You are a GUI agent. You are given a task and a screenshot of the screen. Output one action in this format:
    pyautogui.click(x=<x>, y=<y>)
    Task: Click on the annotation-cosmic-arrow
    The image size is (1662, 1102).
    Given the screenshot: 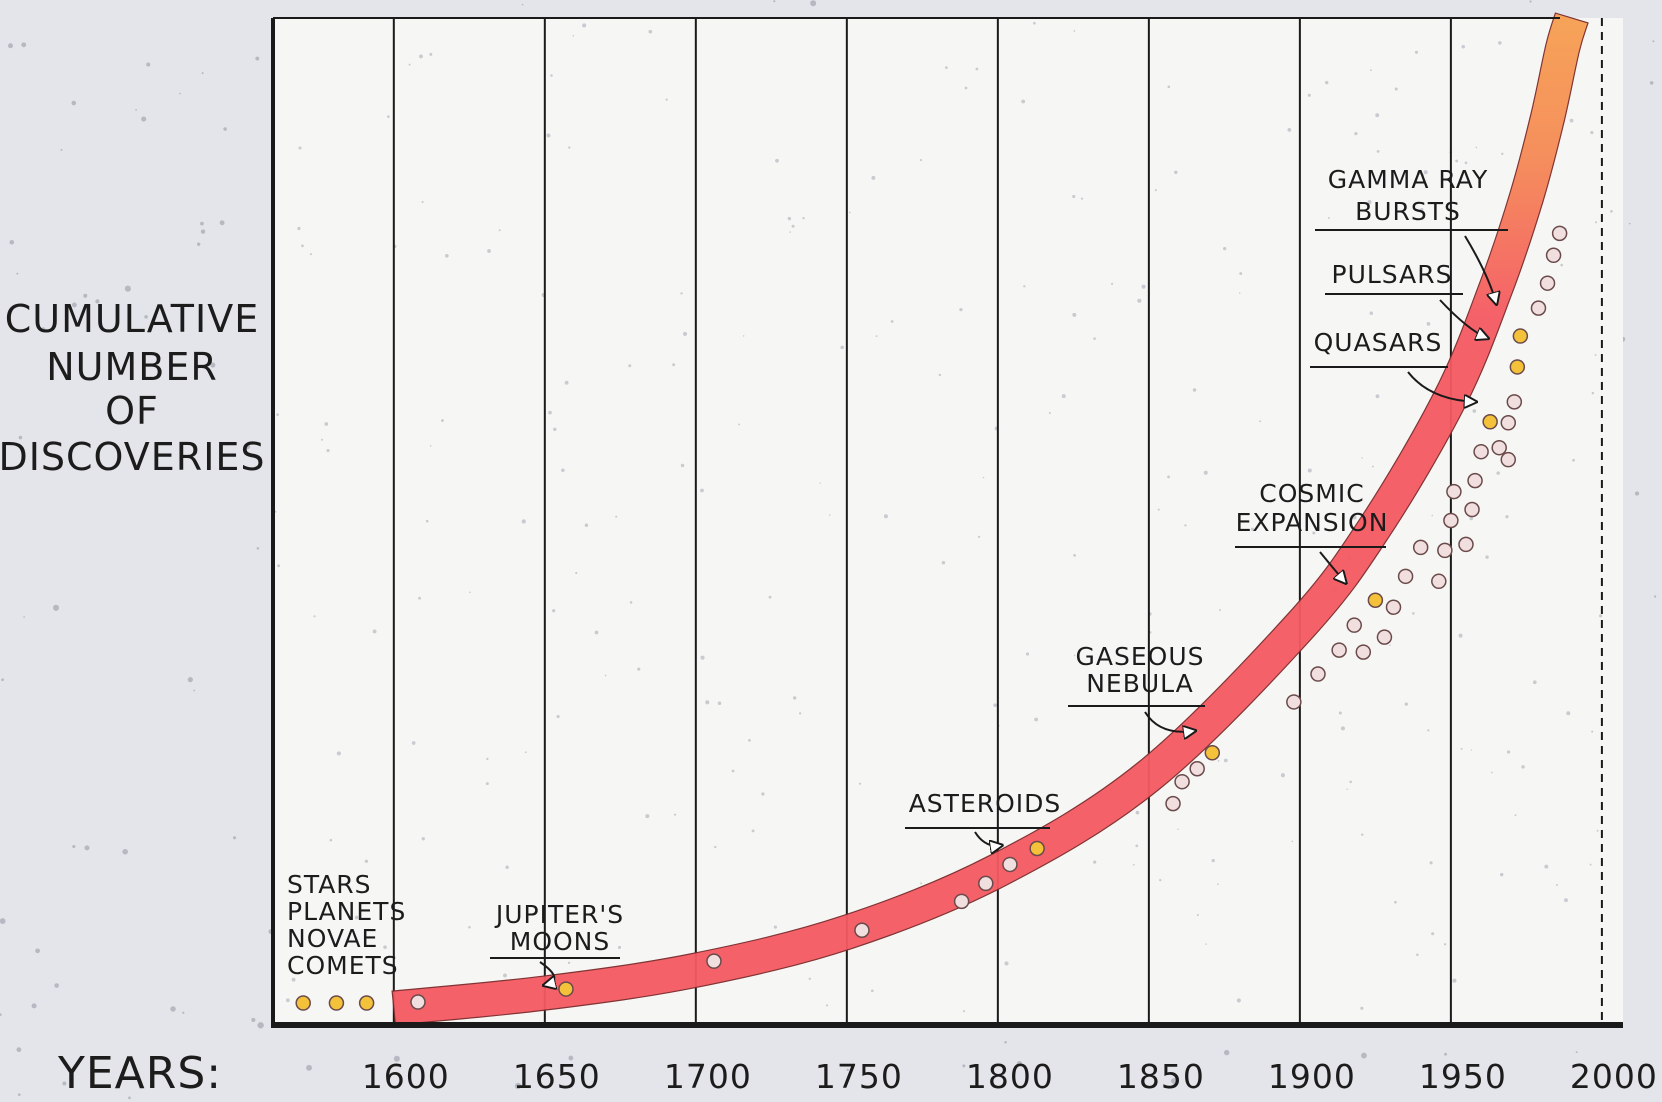 What is the action you would take?
    pyautogui.click(x=1332, y=566)
    